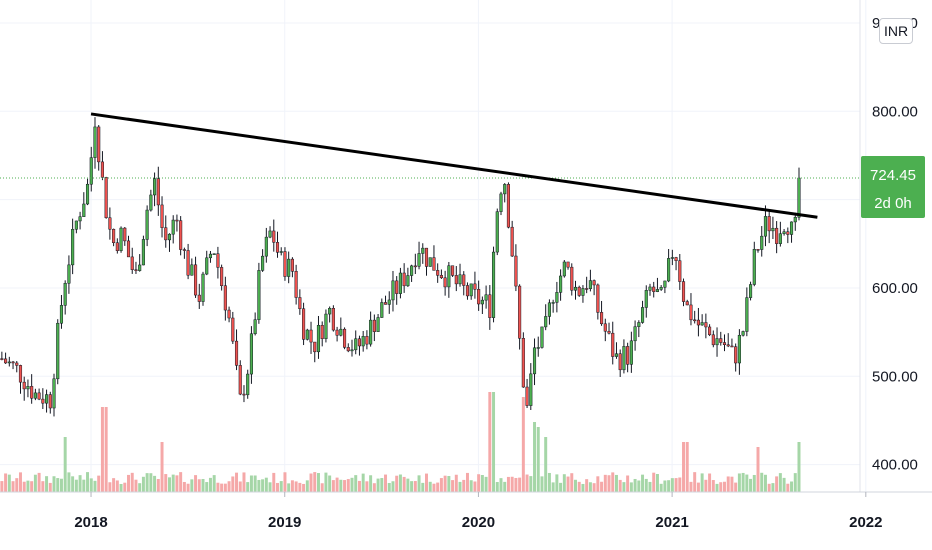  Describe the element at coordinates (893, 187) in the screenshot. I see `price-badge: 724.45 2d 0h` at that location.